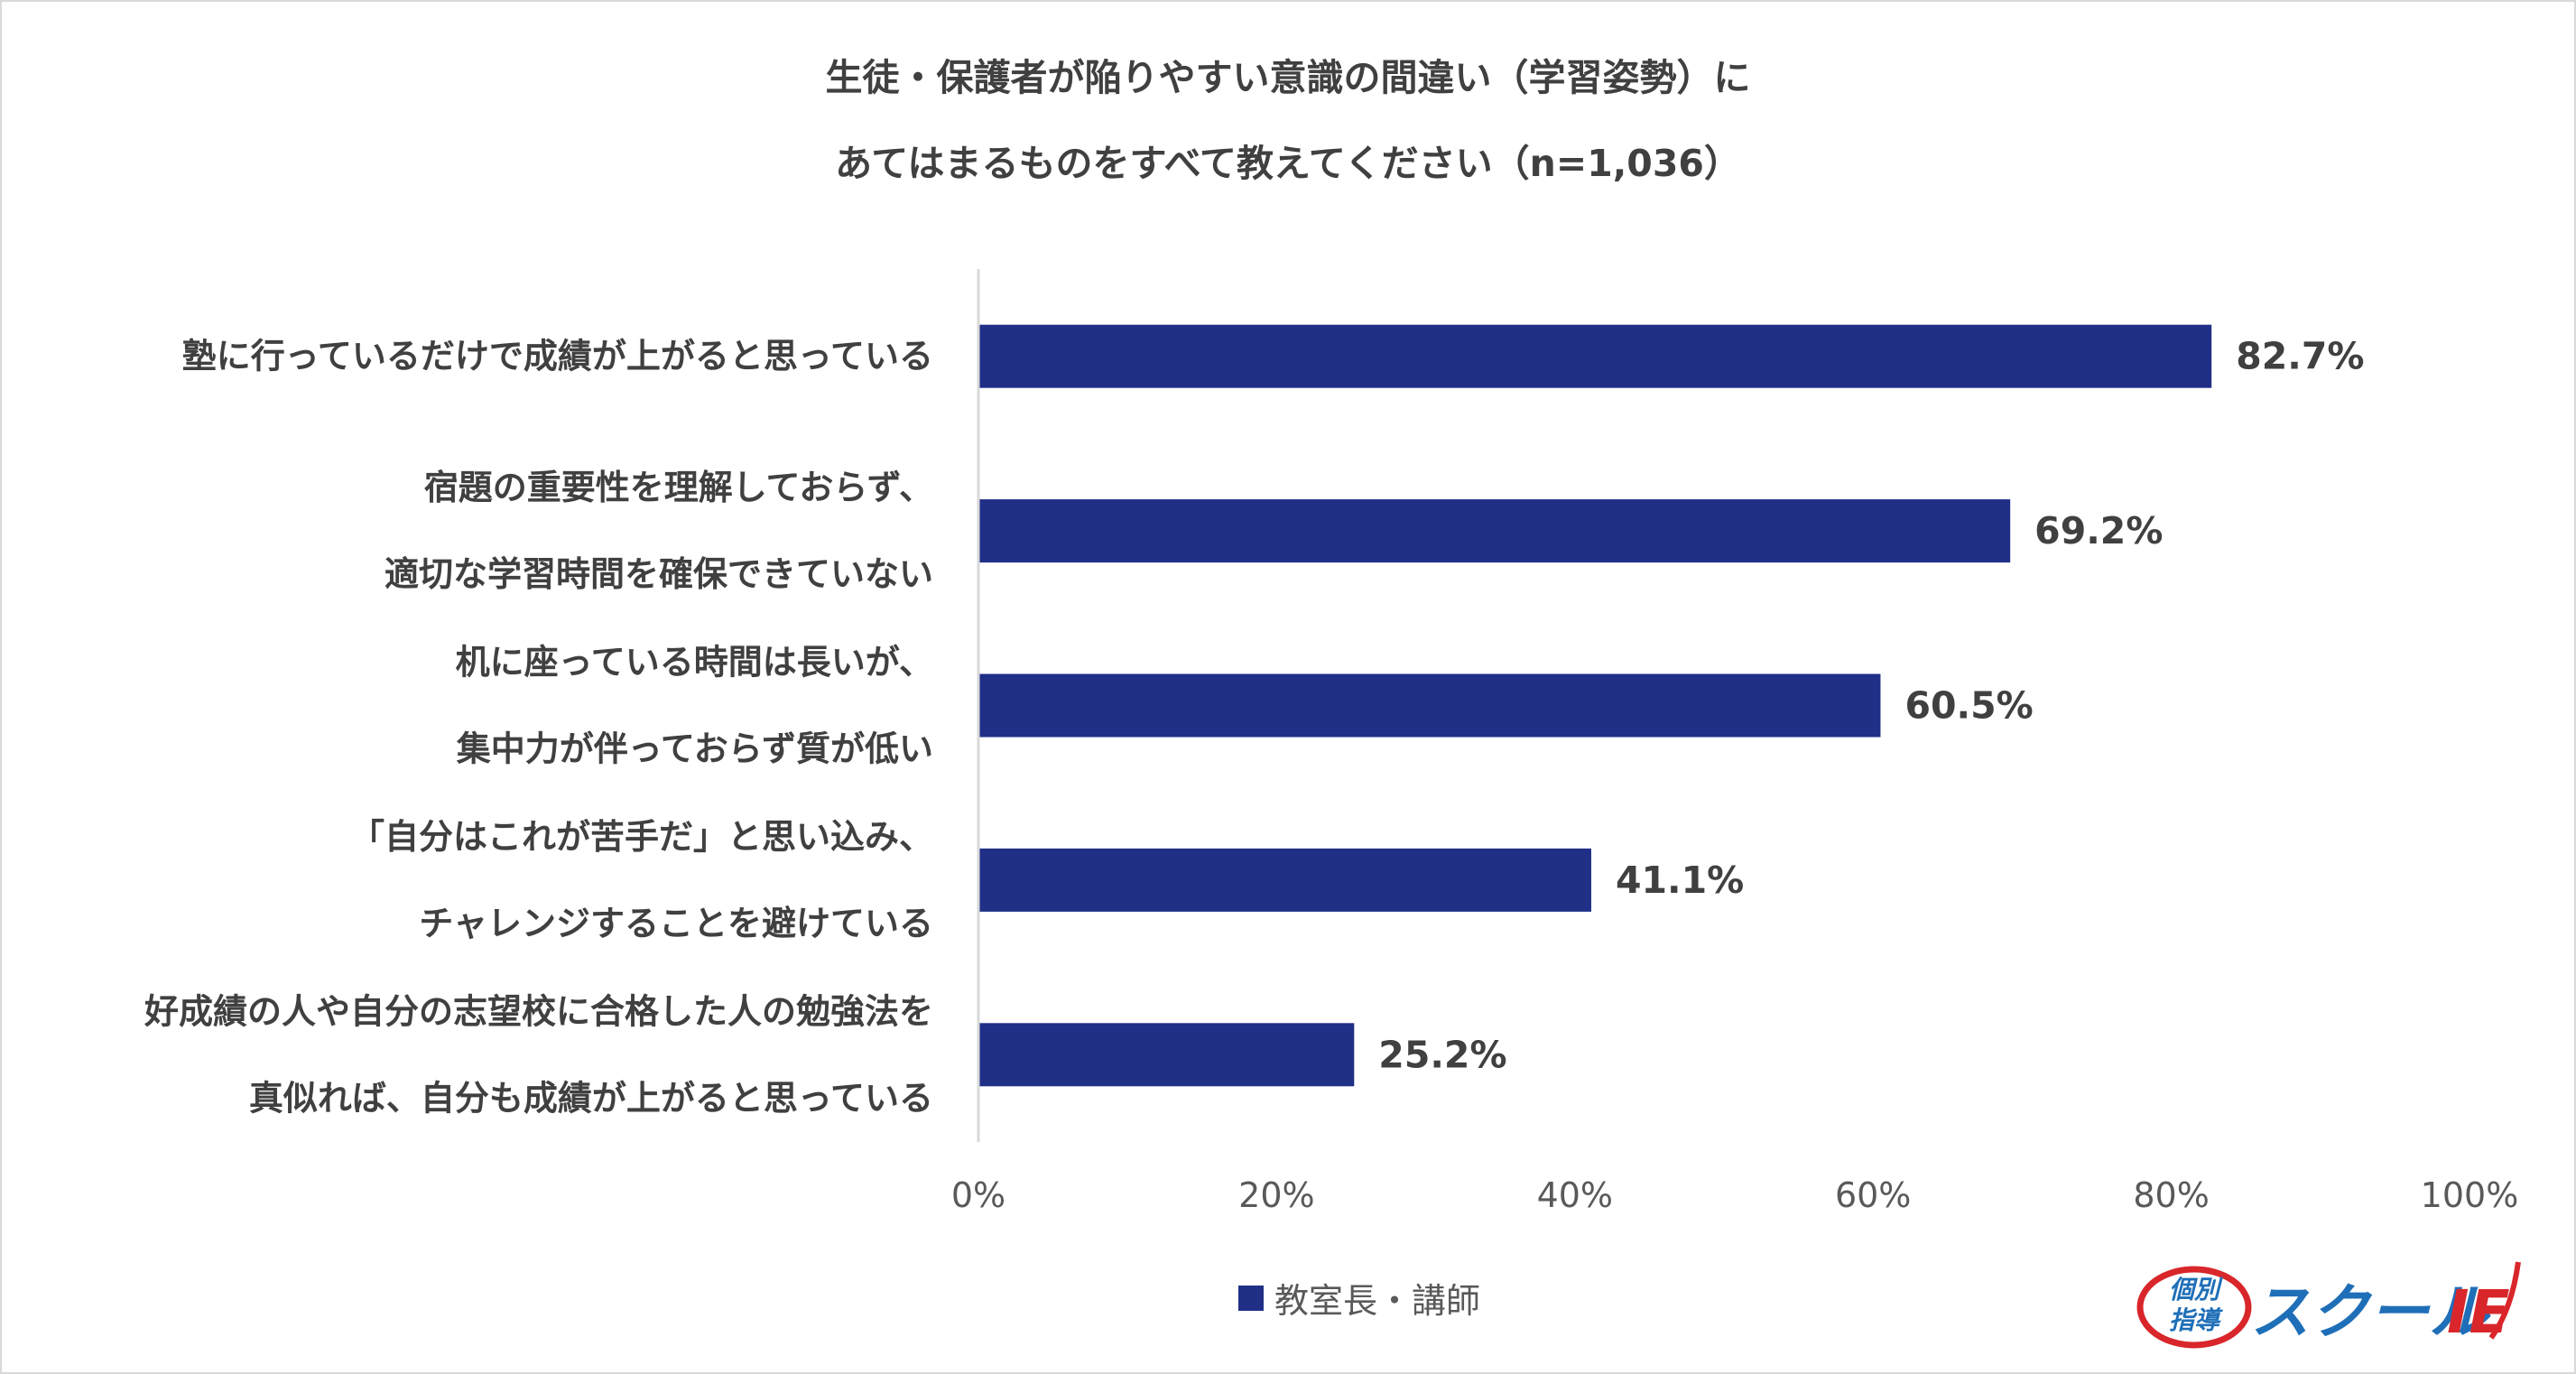  What do you see at coordinates (678, 487) in the screenshot?
I see `category-label: 宿題の重要性を理解しておらず、` at bounding box center [678, 487].